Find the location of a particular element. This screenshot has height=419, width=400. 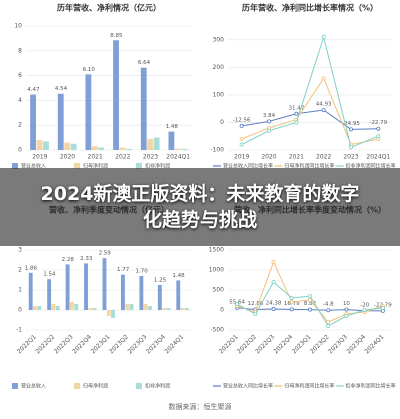

x-tick-label: 2023Q2 is located at coordinates (119, 344).